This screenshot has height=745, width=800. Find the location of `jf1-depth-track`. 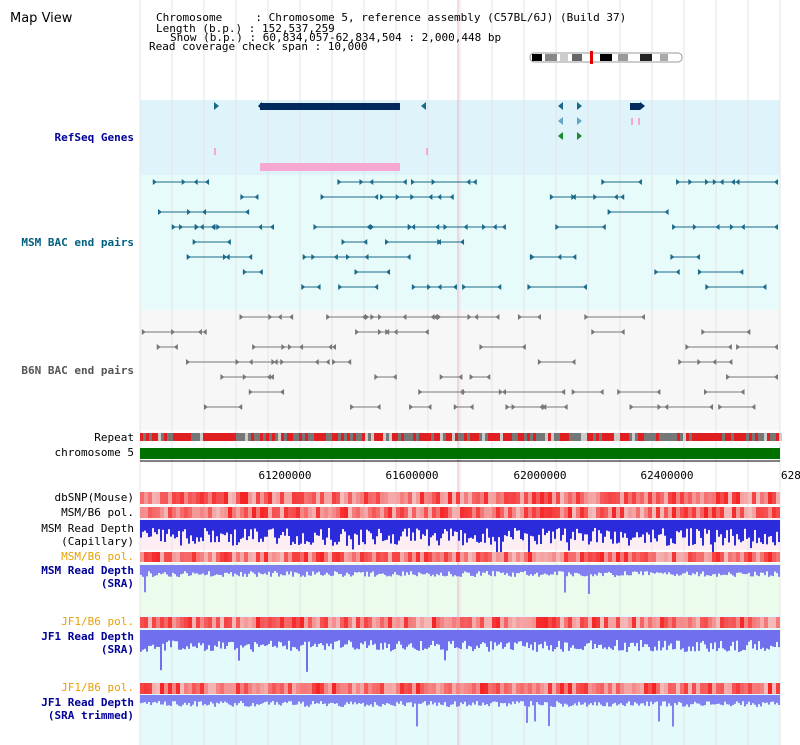

jf1-depth-track is located at coordinates (460, 651).